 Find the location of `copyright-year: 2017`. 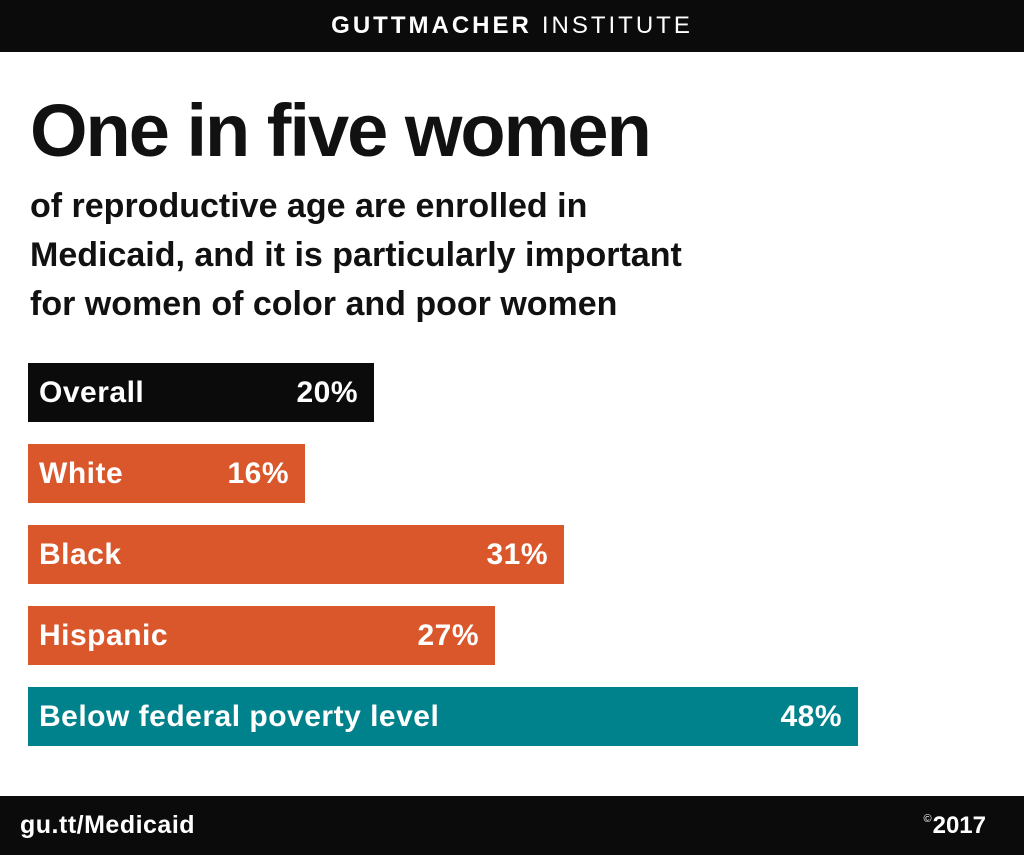

copyright-year: 2017 is located at coordinates (959, 825).